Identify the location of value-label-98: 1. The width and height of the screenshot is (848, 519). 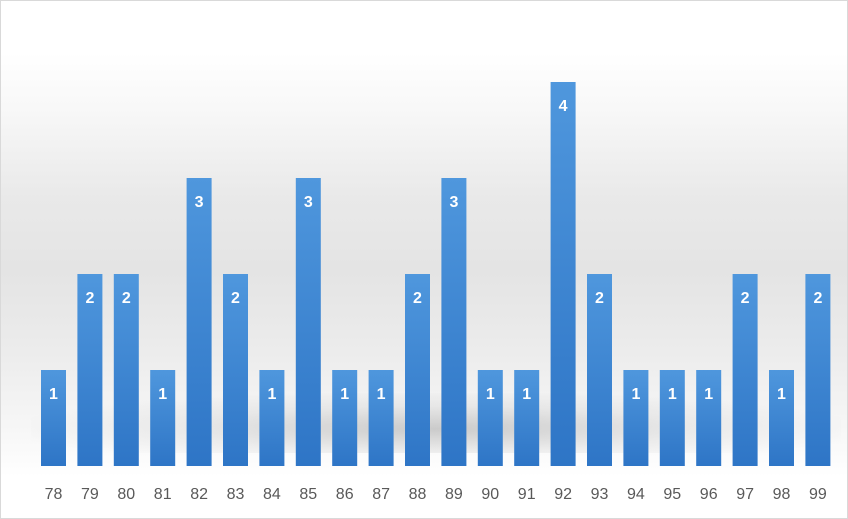
(781, 394).